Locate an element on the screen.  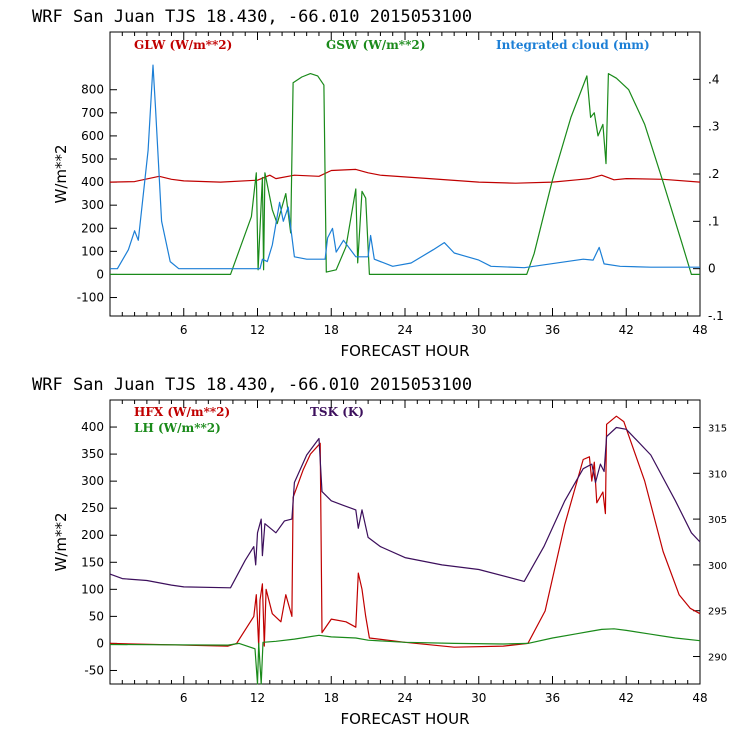
y-tick-label: -50 is located at coordinates (94, 670).